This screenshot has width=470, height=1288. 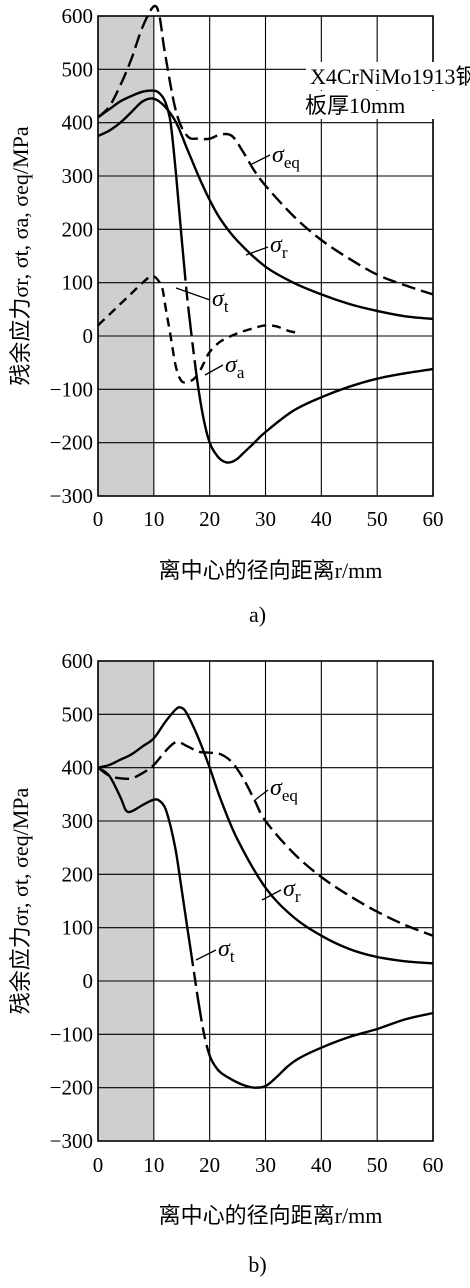 I want to click on annotation-text: 板厚10mm, so click(x=355, y=105).